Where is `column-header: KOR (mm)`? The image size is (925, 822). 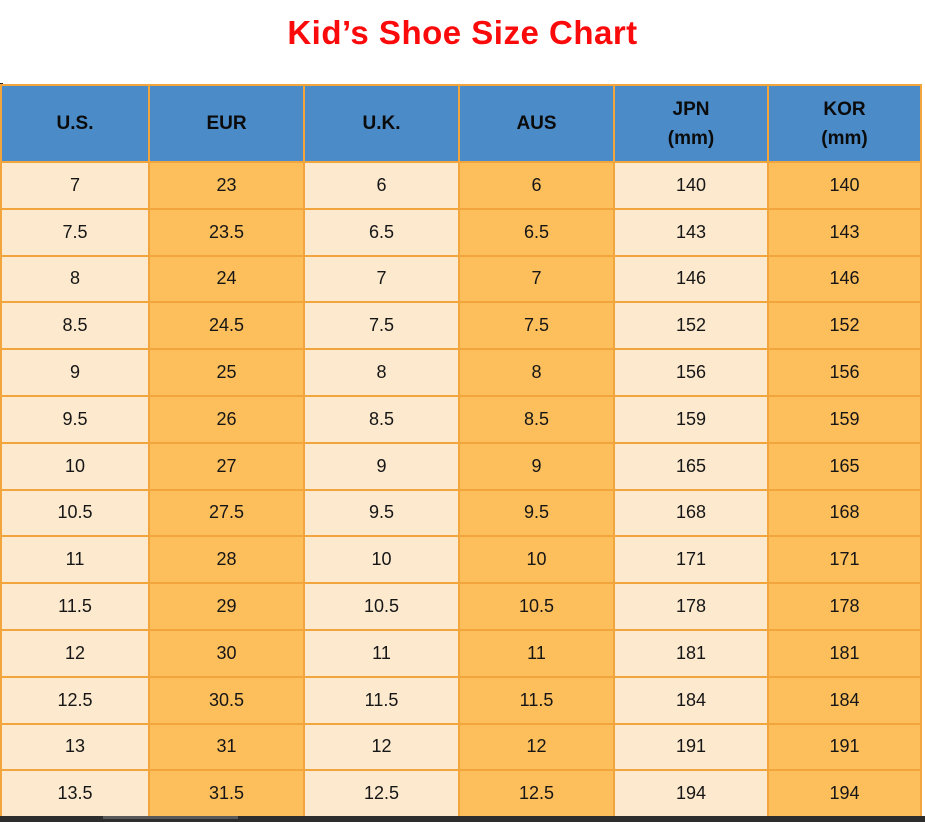 column-header: KOR (mm) is located at coordinates (844, 123).